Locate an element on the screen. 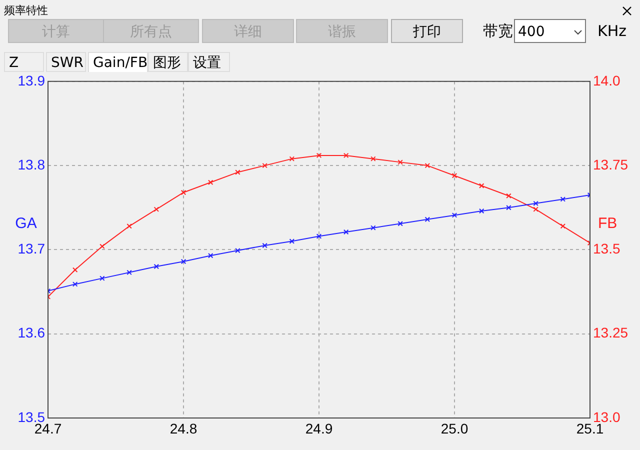 The image size is (640, 450). text: 带宽 is located at coordinates (498, 31).